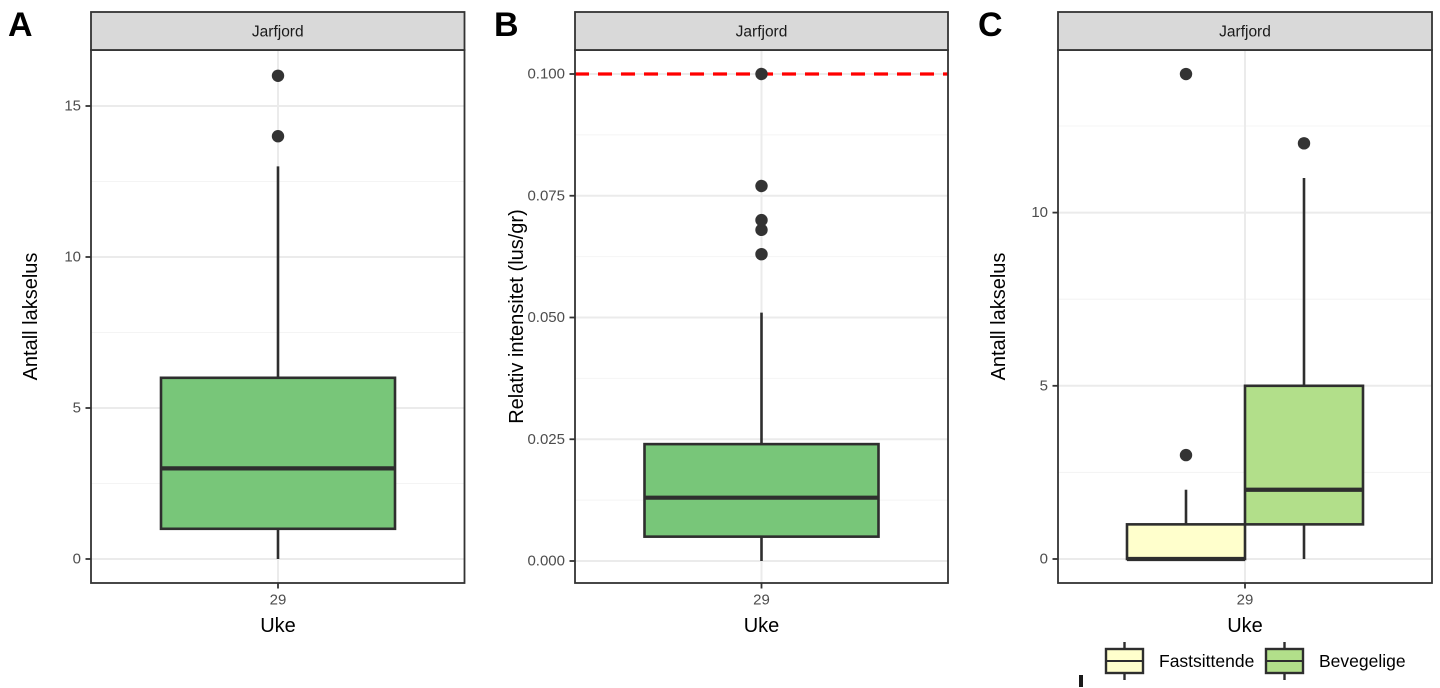 This screenshot has height=688, width=1440. What do you see at coordinates (761, 600) in the screenshot?
I see `x-tick-label-B: 29` at bounding box center [761, 600].